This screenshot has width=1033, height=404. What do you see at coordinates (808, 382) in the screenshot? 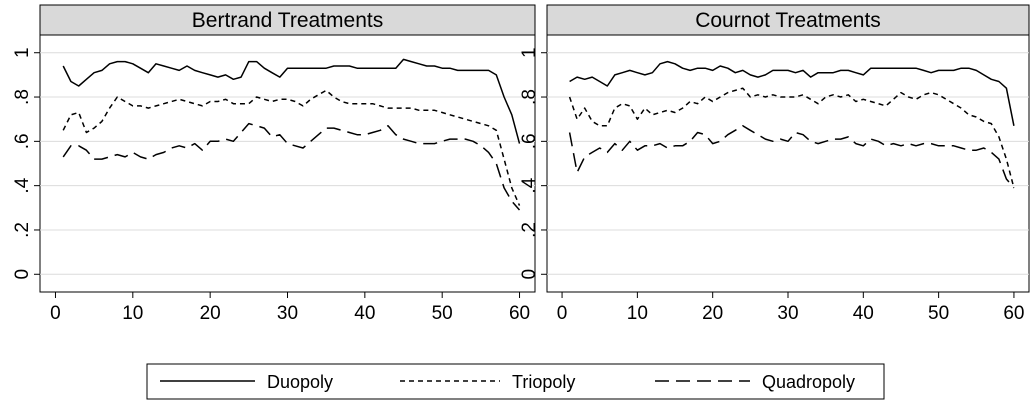
I see `legend-label-quadropoly: Quadropoly` at bounding box center [808, 382].